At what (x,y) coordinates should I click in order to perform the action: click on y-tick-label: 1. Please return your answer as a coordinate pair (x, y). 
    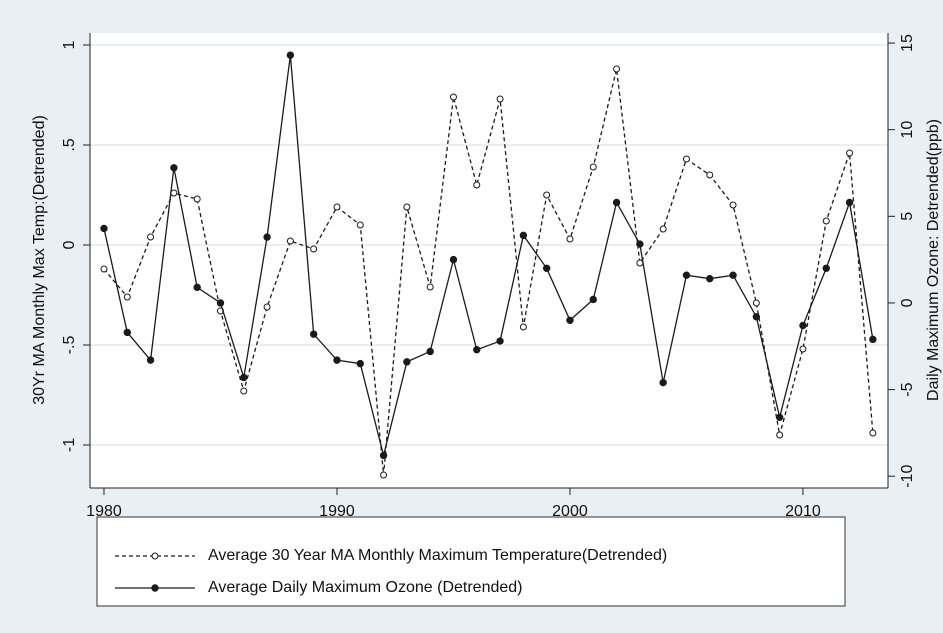
    Looking at the image, I should click on (69, 44).